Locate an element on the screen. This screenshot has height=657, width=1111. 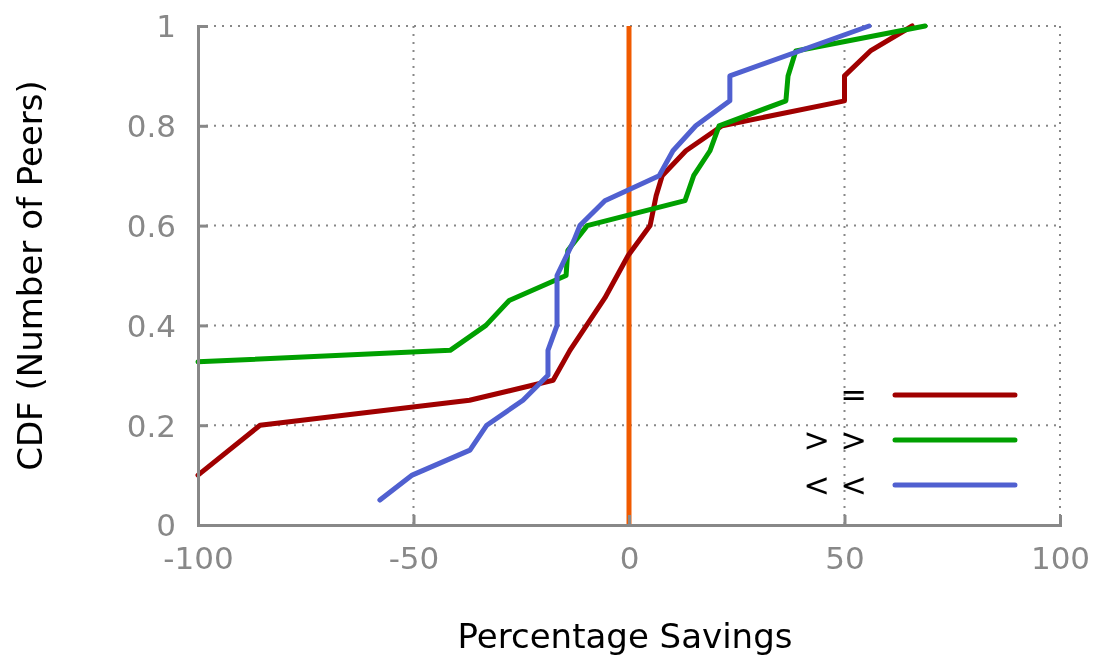
x-tick-label: 100 is located at coordinates (1060, 558).